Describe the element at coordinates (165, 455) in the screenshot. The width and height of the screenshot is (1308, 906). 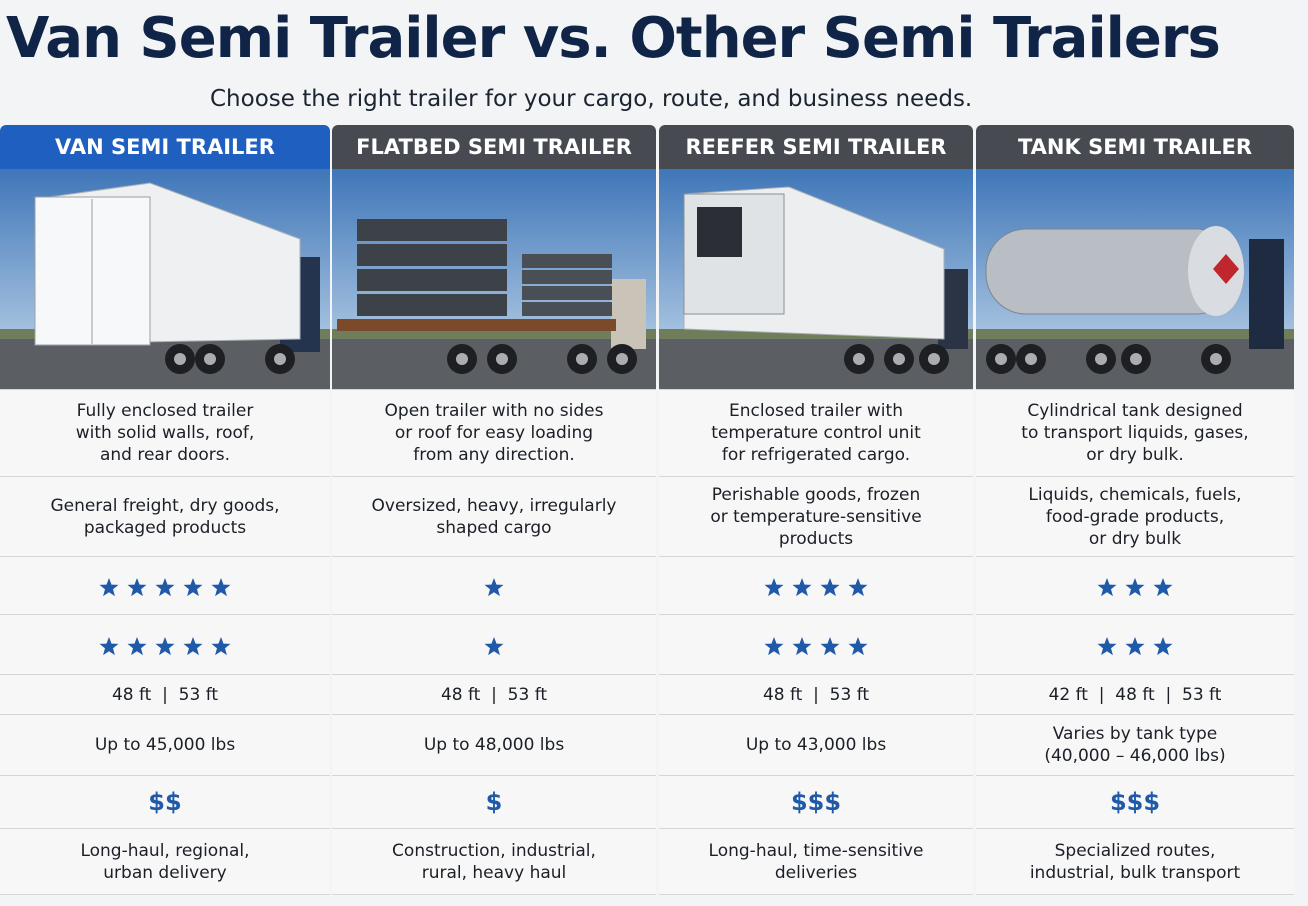
I see `description-line: and rear doors.` at that location.